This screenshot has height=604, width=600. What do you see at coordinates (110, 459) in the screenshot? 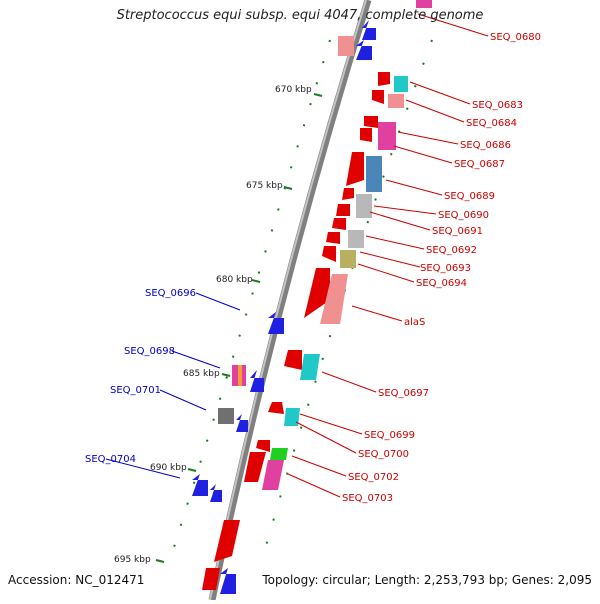
I see `gene-label: SEQ_0704` at bounding box center [110, 459].